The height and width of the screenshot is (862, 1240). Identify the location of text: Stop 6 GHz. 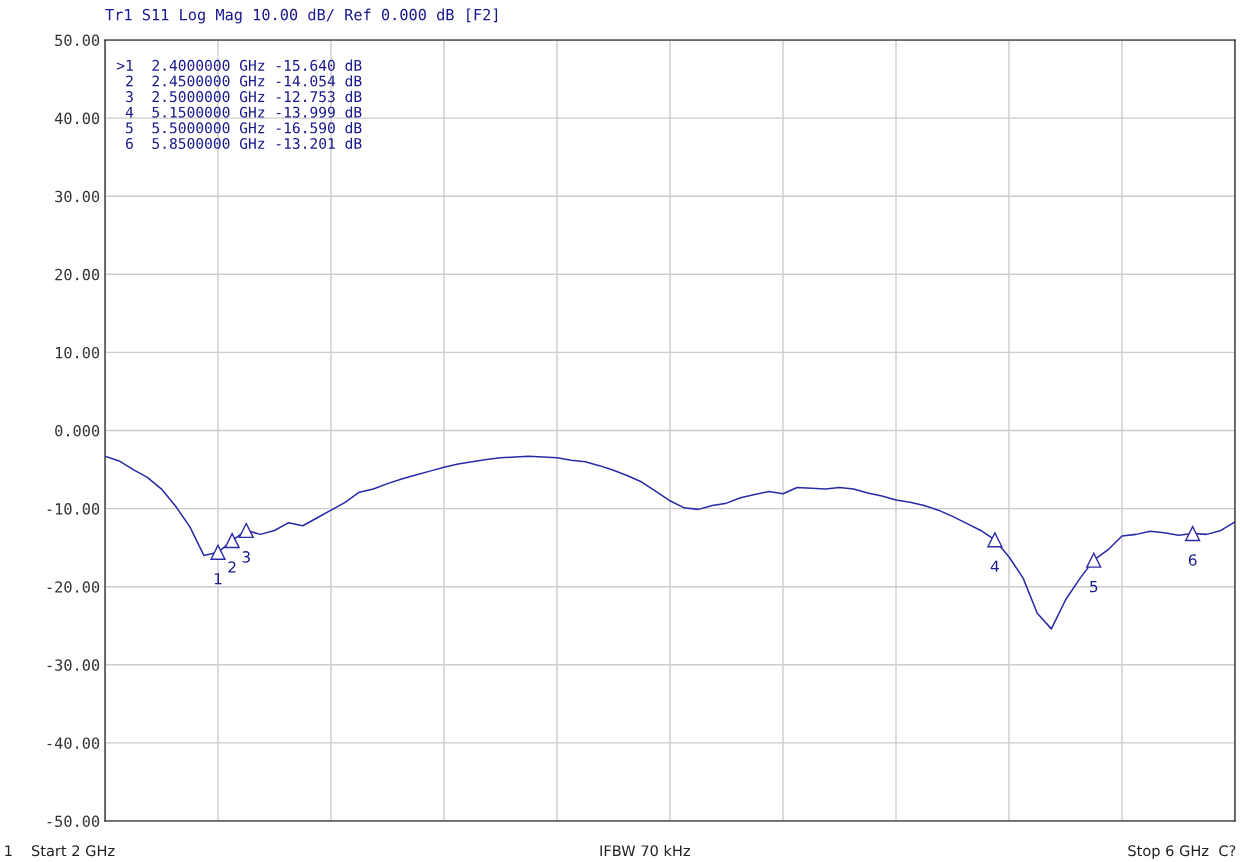
(1168, 852).